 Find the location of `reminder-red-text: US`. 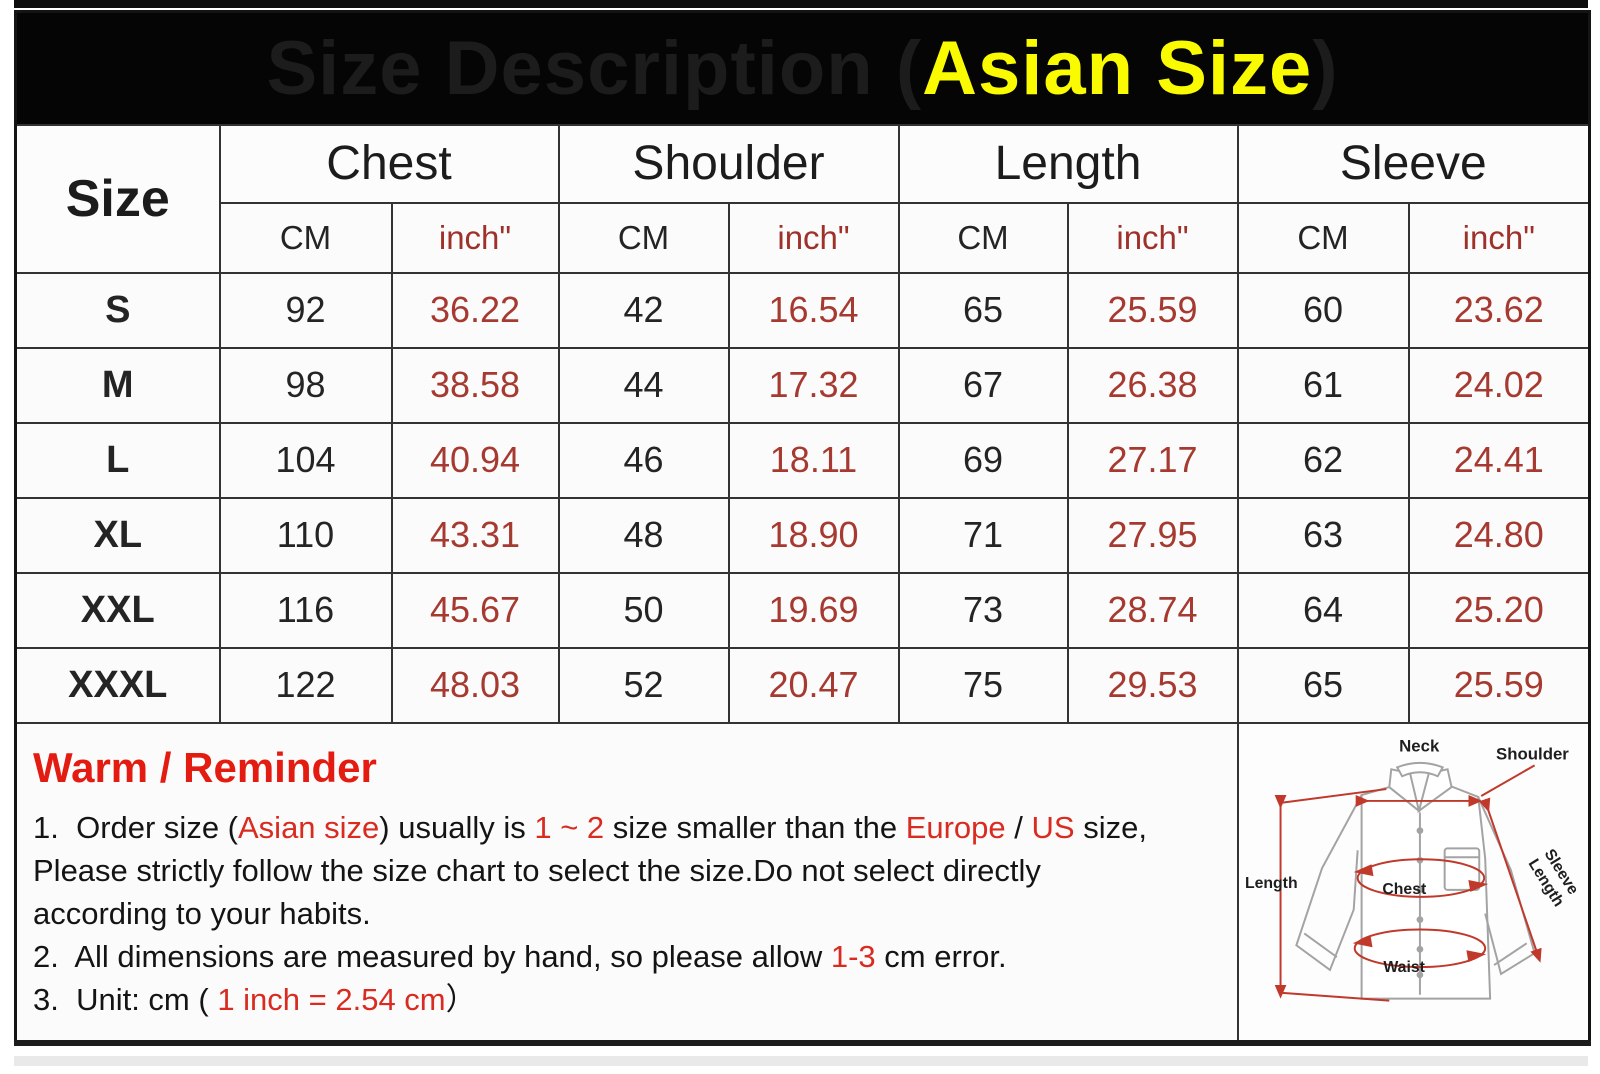

reminder-red-text: US is located at coordinates (1053, 827).